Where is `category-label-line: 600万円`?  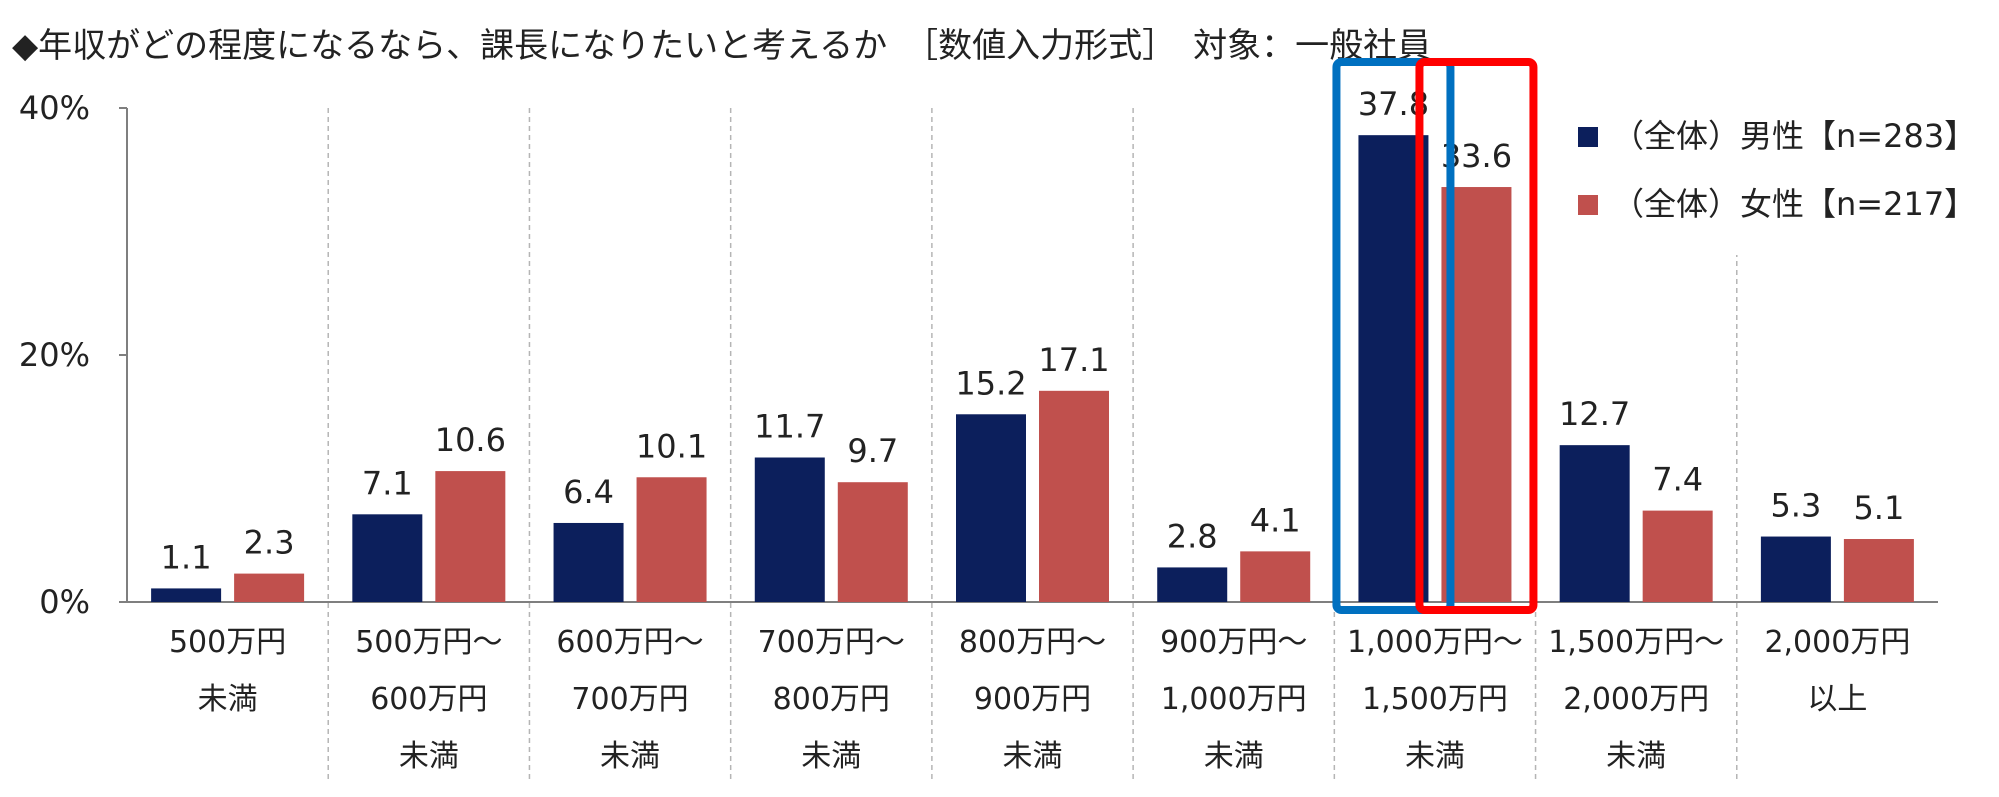 category-label-line: 600万円 is located at coordinates (428, 699).